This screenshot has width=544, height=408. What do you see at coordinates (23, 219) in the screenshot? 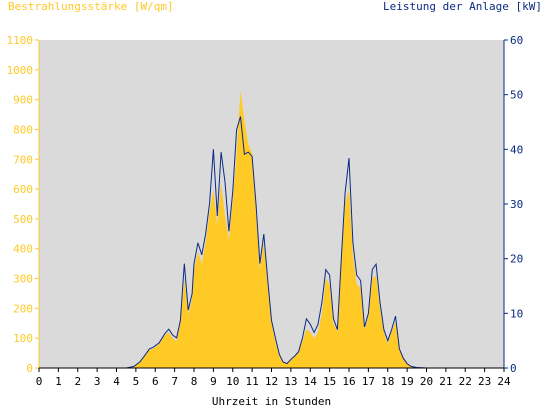
I see `left-tick-label: 500` at bounding box center [23, 219].